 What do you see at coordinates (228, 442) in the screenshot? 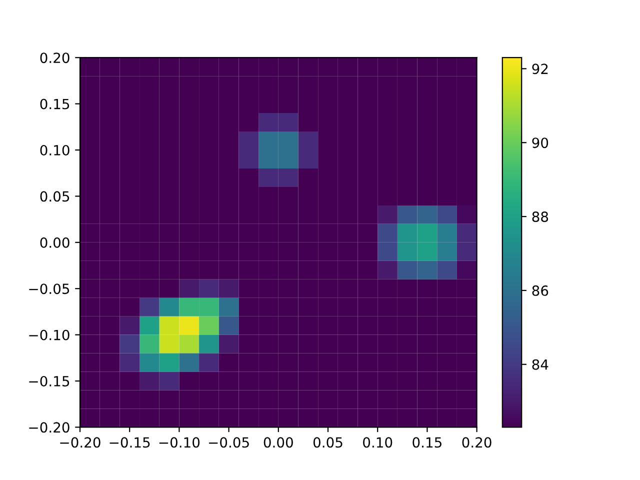
I see `x-tick-label: −0.05` at bounding box center [228, 442].